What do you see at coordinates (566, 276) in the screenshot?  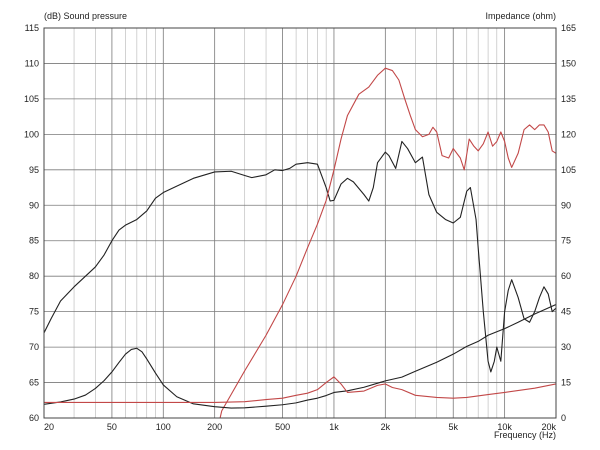 I see `right-tick-label: 60` at bounding box center [566, 276].